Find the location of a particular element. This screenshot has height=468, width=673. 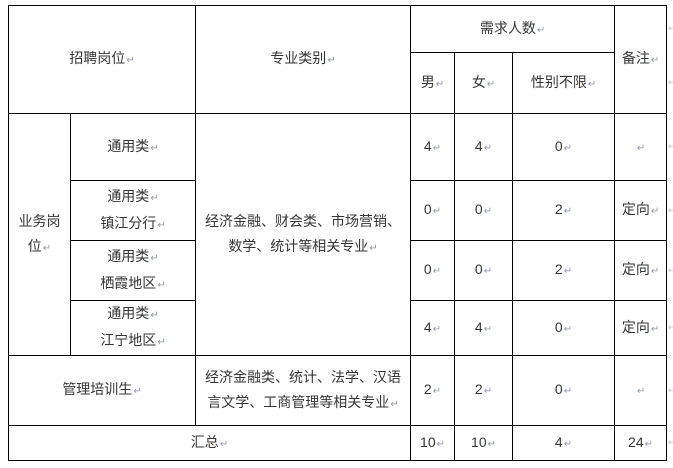

header-remark: 备注↵ is located at coordinates (641, 59).